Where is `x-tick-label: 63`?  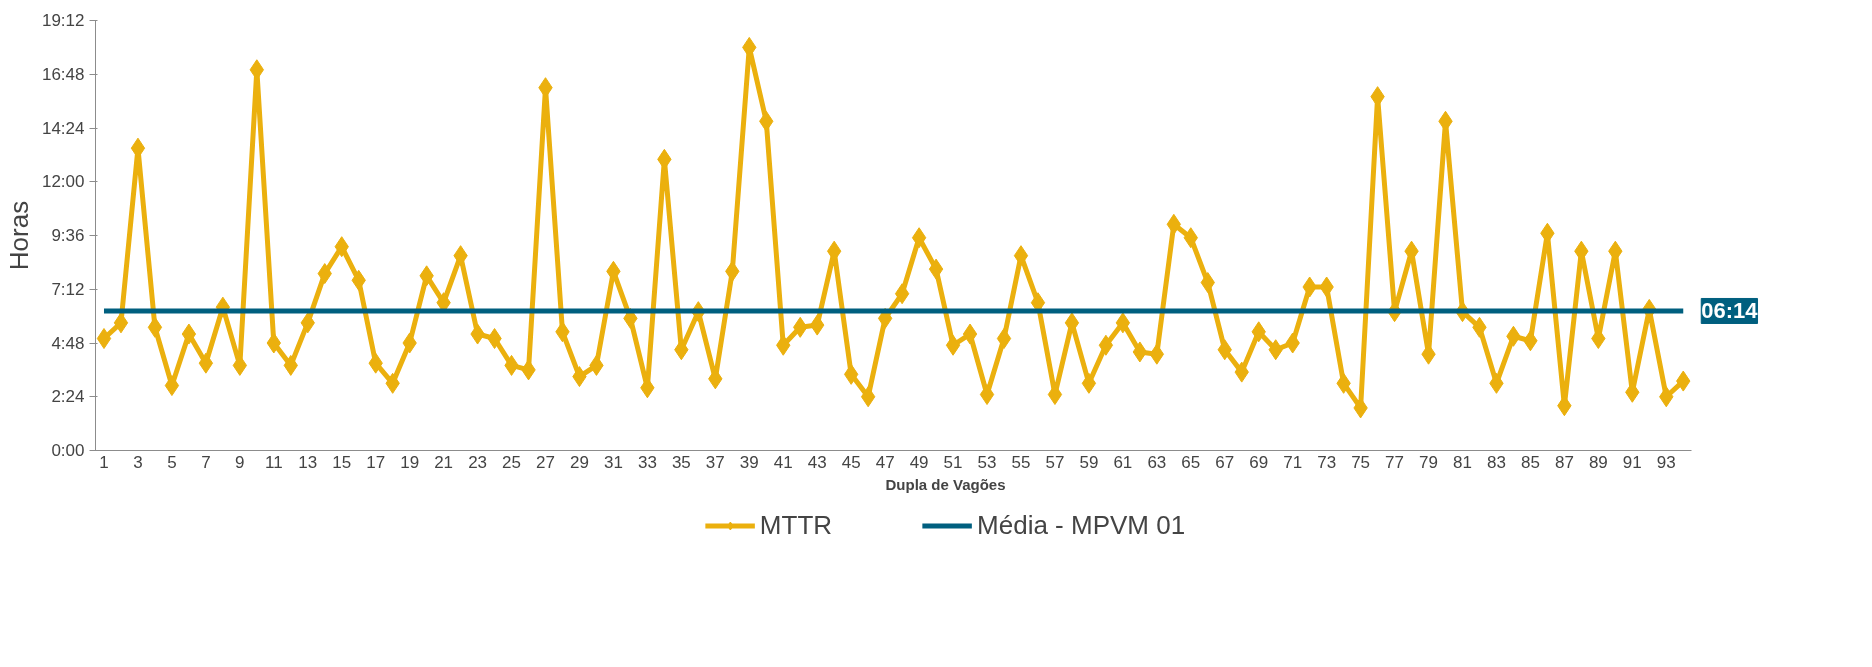
x-tick-label: 63 is located at coordinates (1157, 462).